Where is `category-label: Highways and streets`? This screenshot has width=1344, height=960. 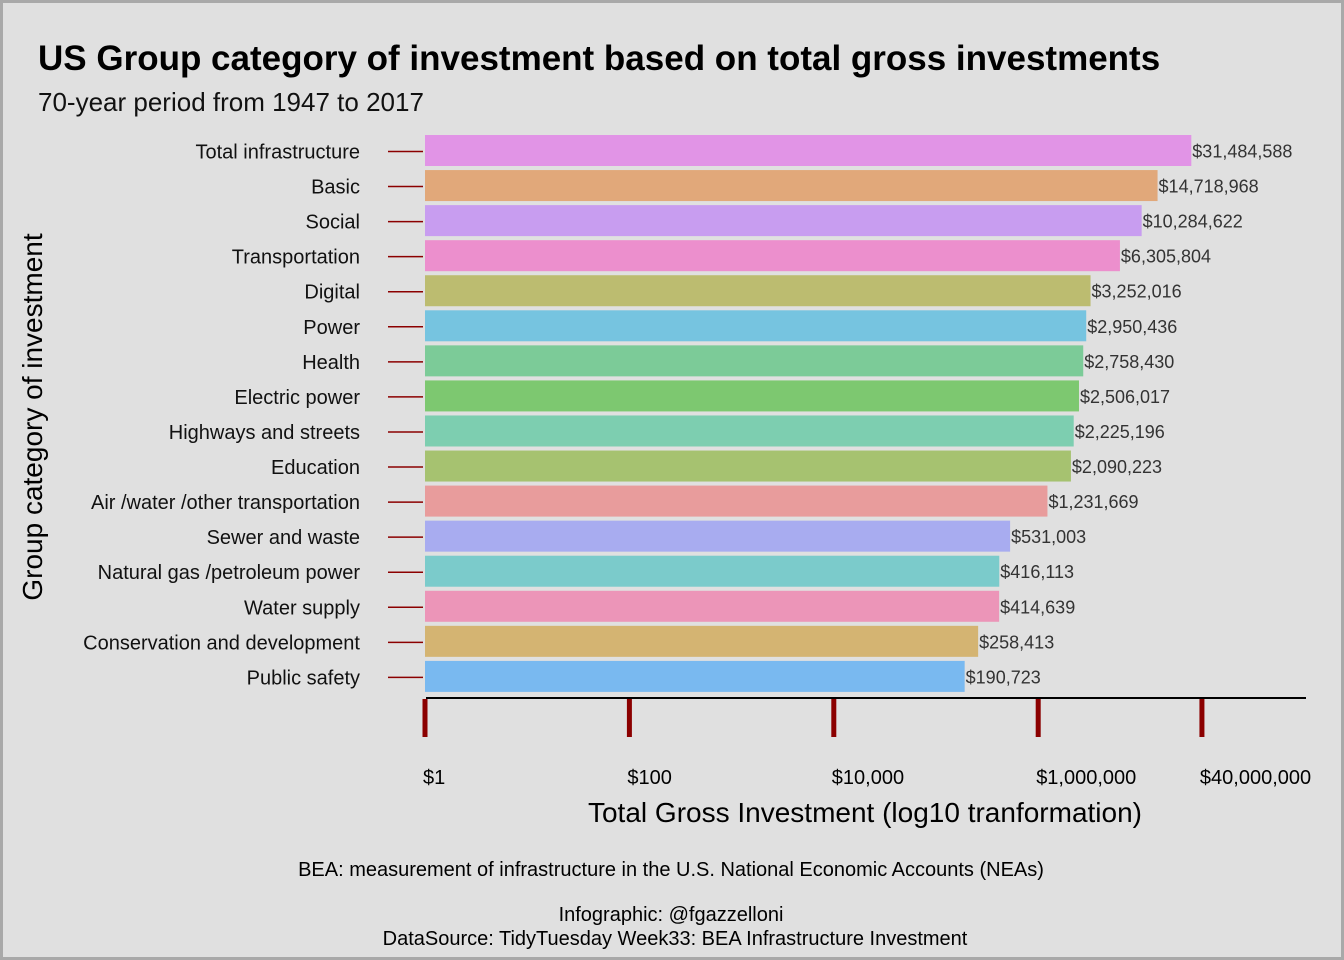 category-label: Highways and streets is located at coordinates (264, 433).